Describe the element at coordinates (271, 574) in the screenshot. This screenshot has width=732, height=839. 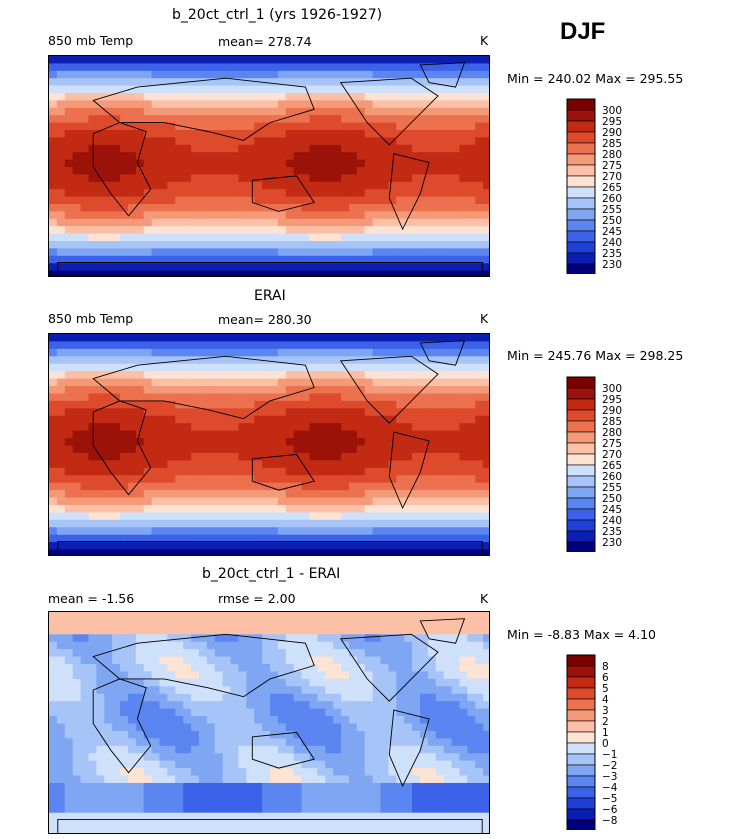
I see `panel-3-title: b_20ct_ctrl_1 - ERAI` at that location.